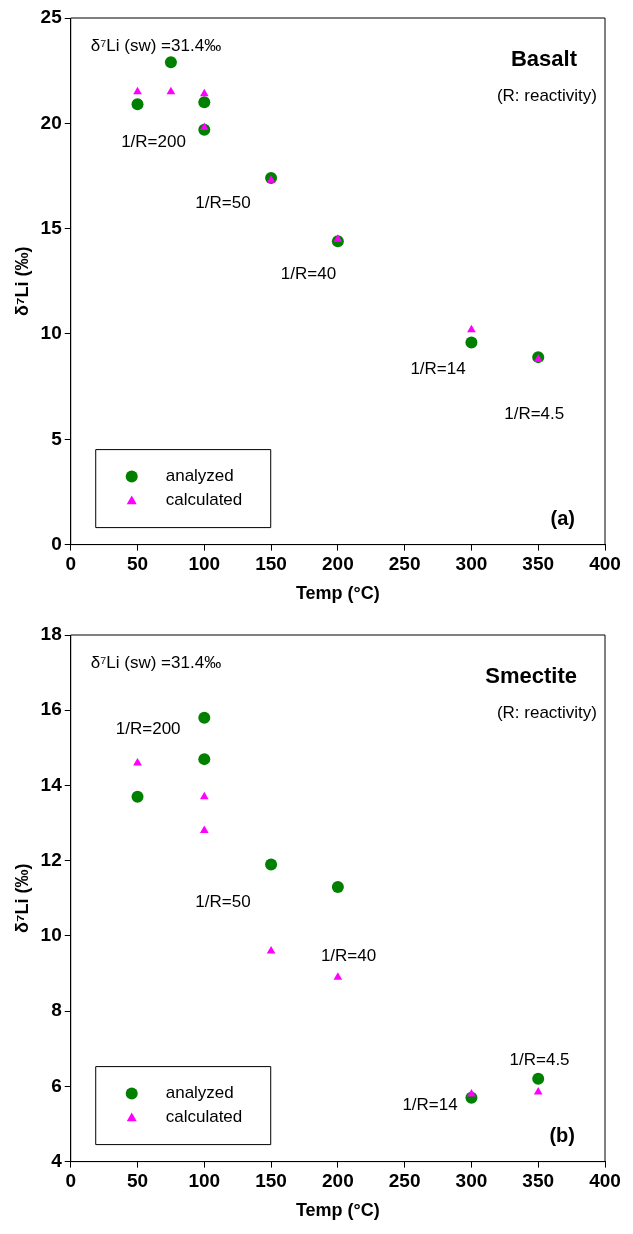 This screenshot has height=1234, width=633. I want to click on y-tick-label: 18, so click(51, 634).